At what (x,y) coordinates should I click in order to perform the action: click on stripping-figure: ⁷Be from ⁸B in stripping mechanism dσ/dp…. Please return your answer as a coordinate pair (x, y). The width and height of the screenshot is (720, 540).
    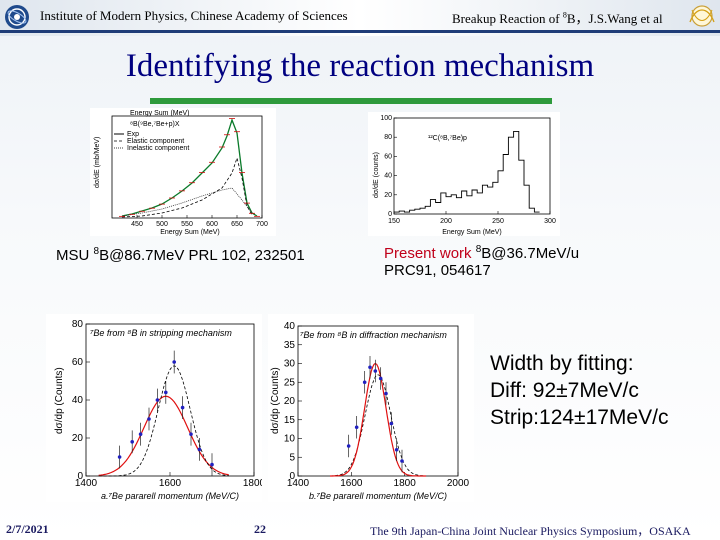
    Looking at the image, I should click on (156, 408).